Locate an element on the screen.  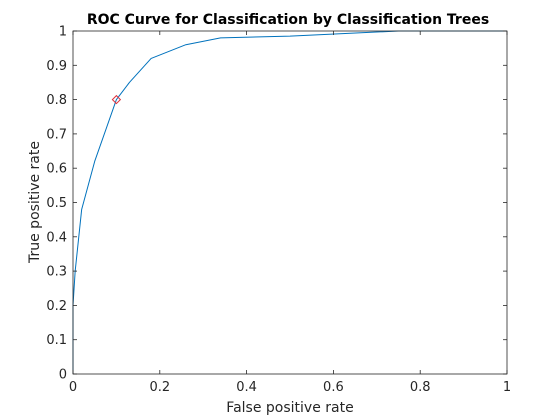
x-tick-label: 0.6 is located at coordinates (333, 387).